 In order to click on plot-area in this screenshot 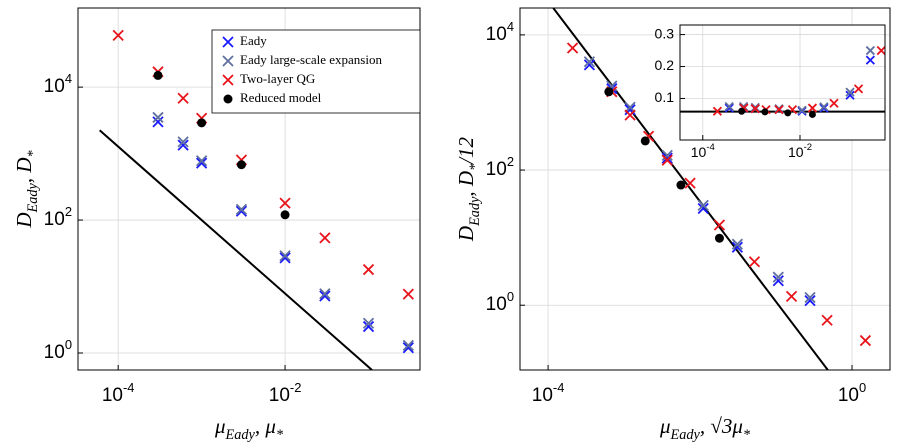, I will do `click(782, 82)`.